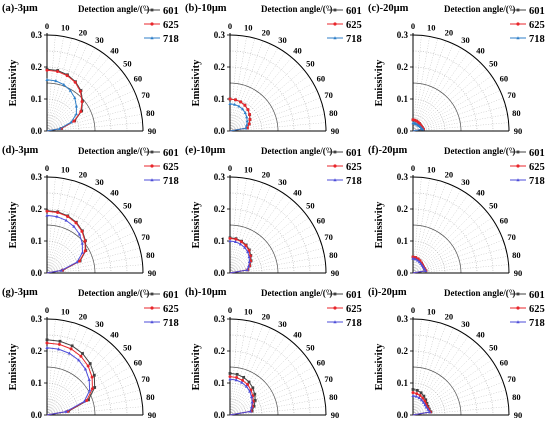 The width and height of the screenshot is (550, 426). Describe the element at coordinates (37, 35) in the screenshot. I see `radial-tick-label: 0.3` at that location.